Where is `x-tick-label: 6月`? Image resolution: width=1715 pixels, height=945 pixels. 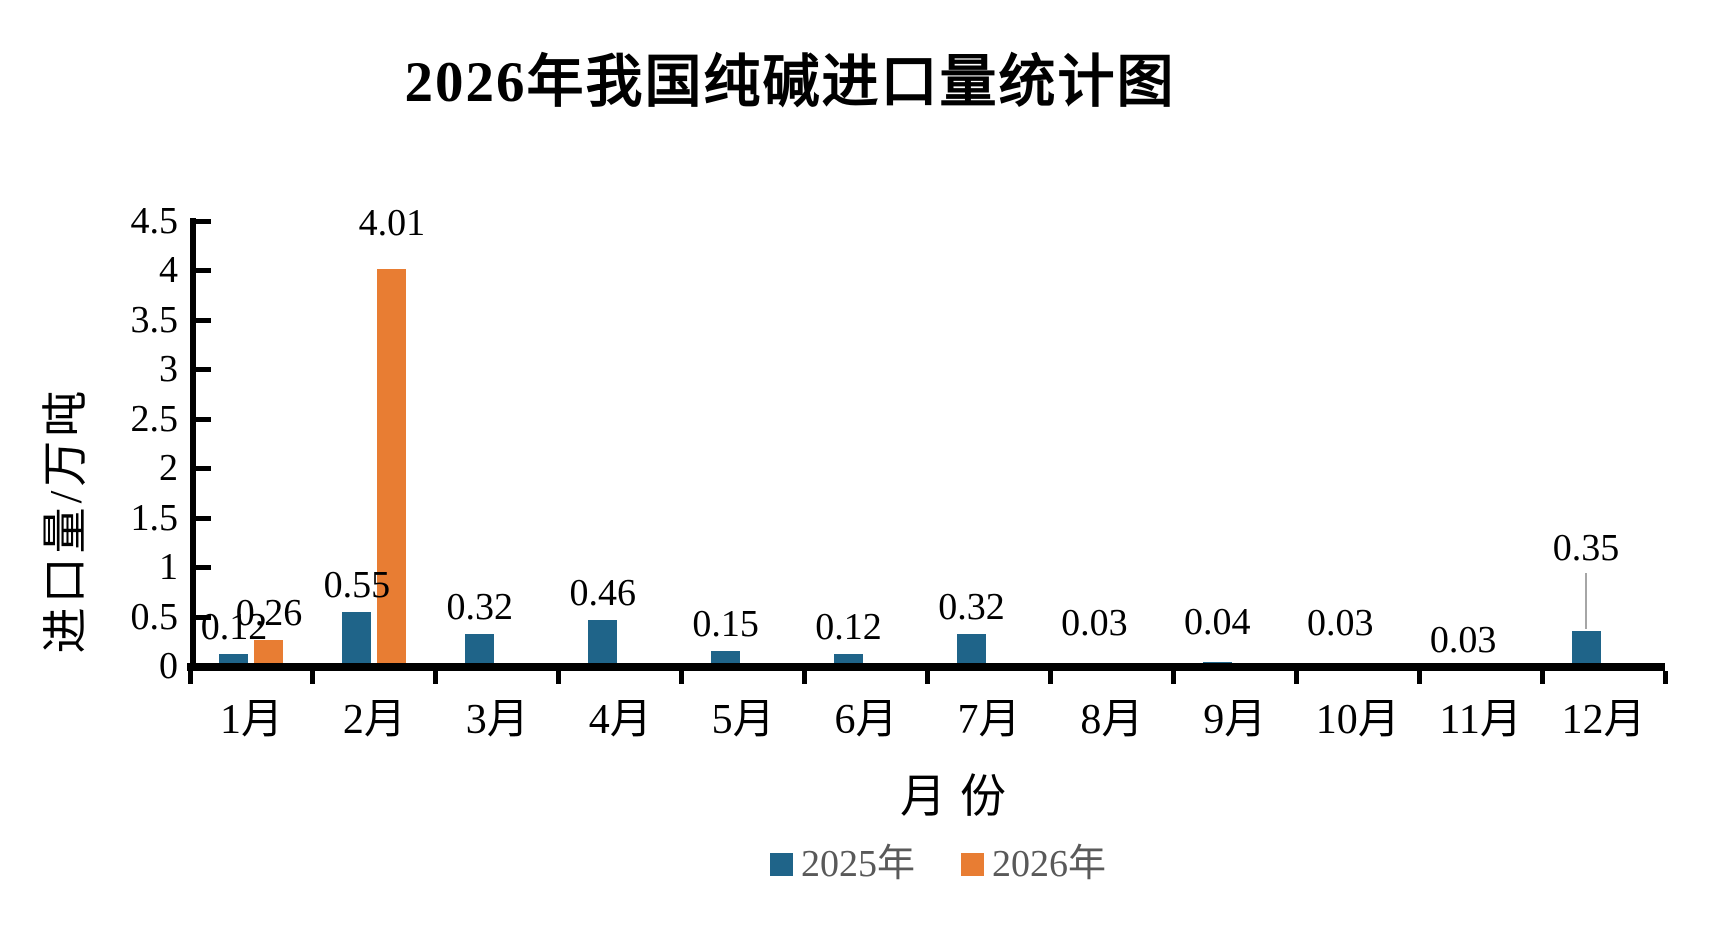
x-tick-label: 6月 is located at coordinates (866, 720).